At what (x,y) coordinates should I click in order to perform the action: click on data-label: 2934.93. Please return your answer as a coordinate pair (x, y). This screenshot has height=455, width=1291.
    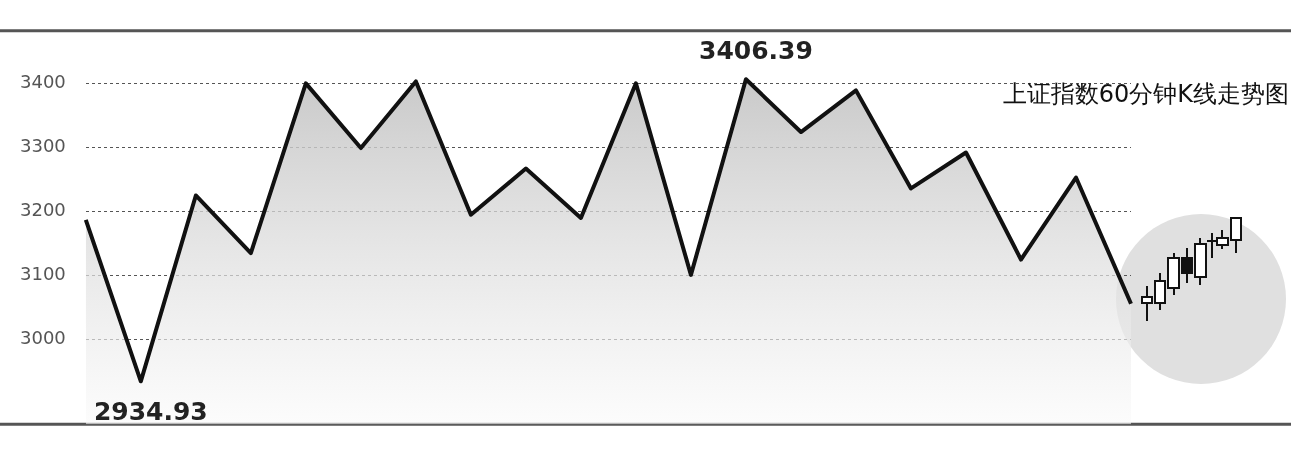
    Looking at the image, I should click on (150, 412).